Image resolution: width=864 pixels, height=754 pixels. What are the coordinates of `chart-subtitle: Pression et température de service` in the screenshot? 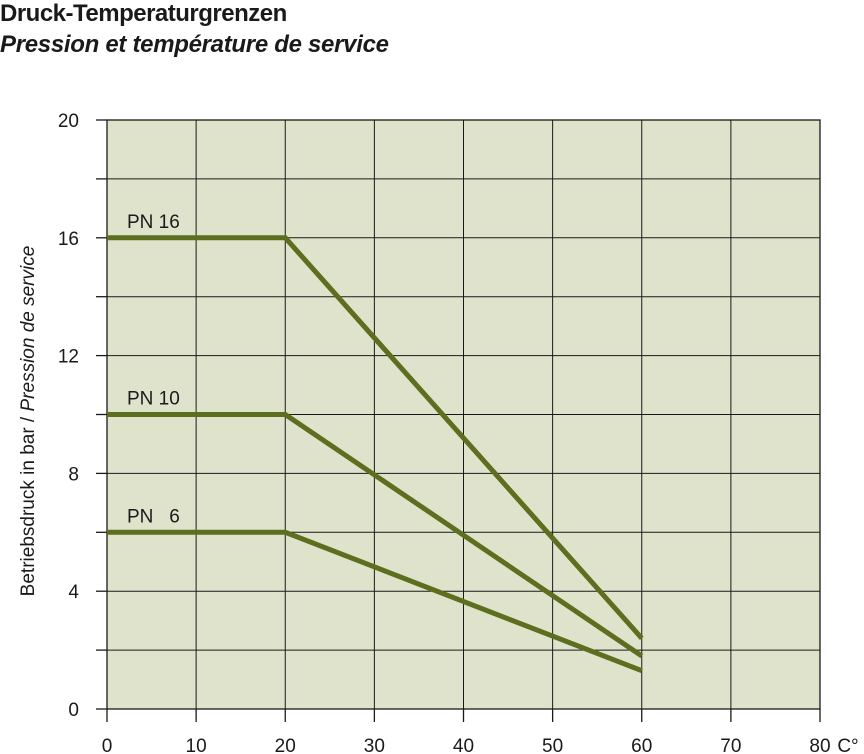 It's located at (194, 44).